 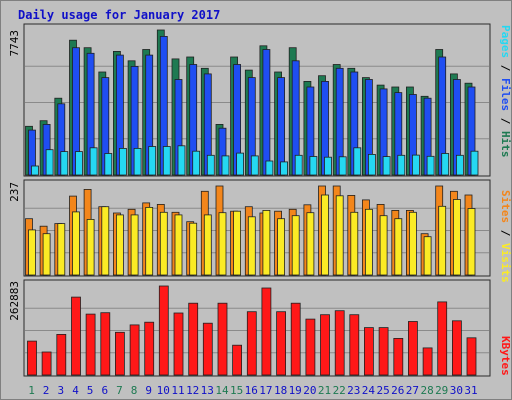 What do you see at coordinates (60, 390) in the screenshot?
I see `x-axis-day-label: 3` at bounding box center [60, 390].